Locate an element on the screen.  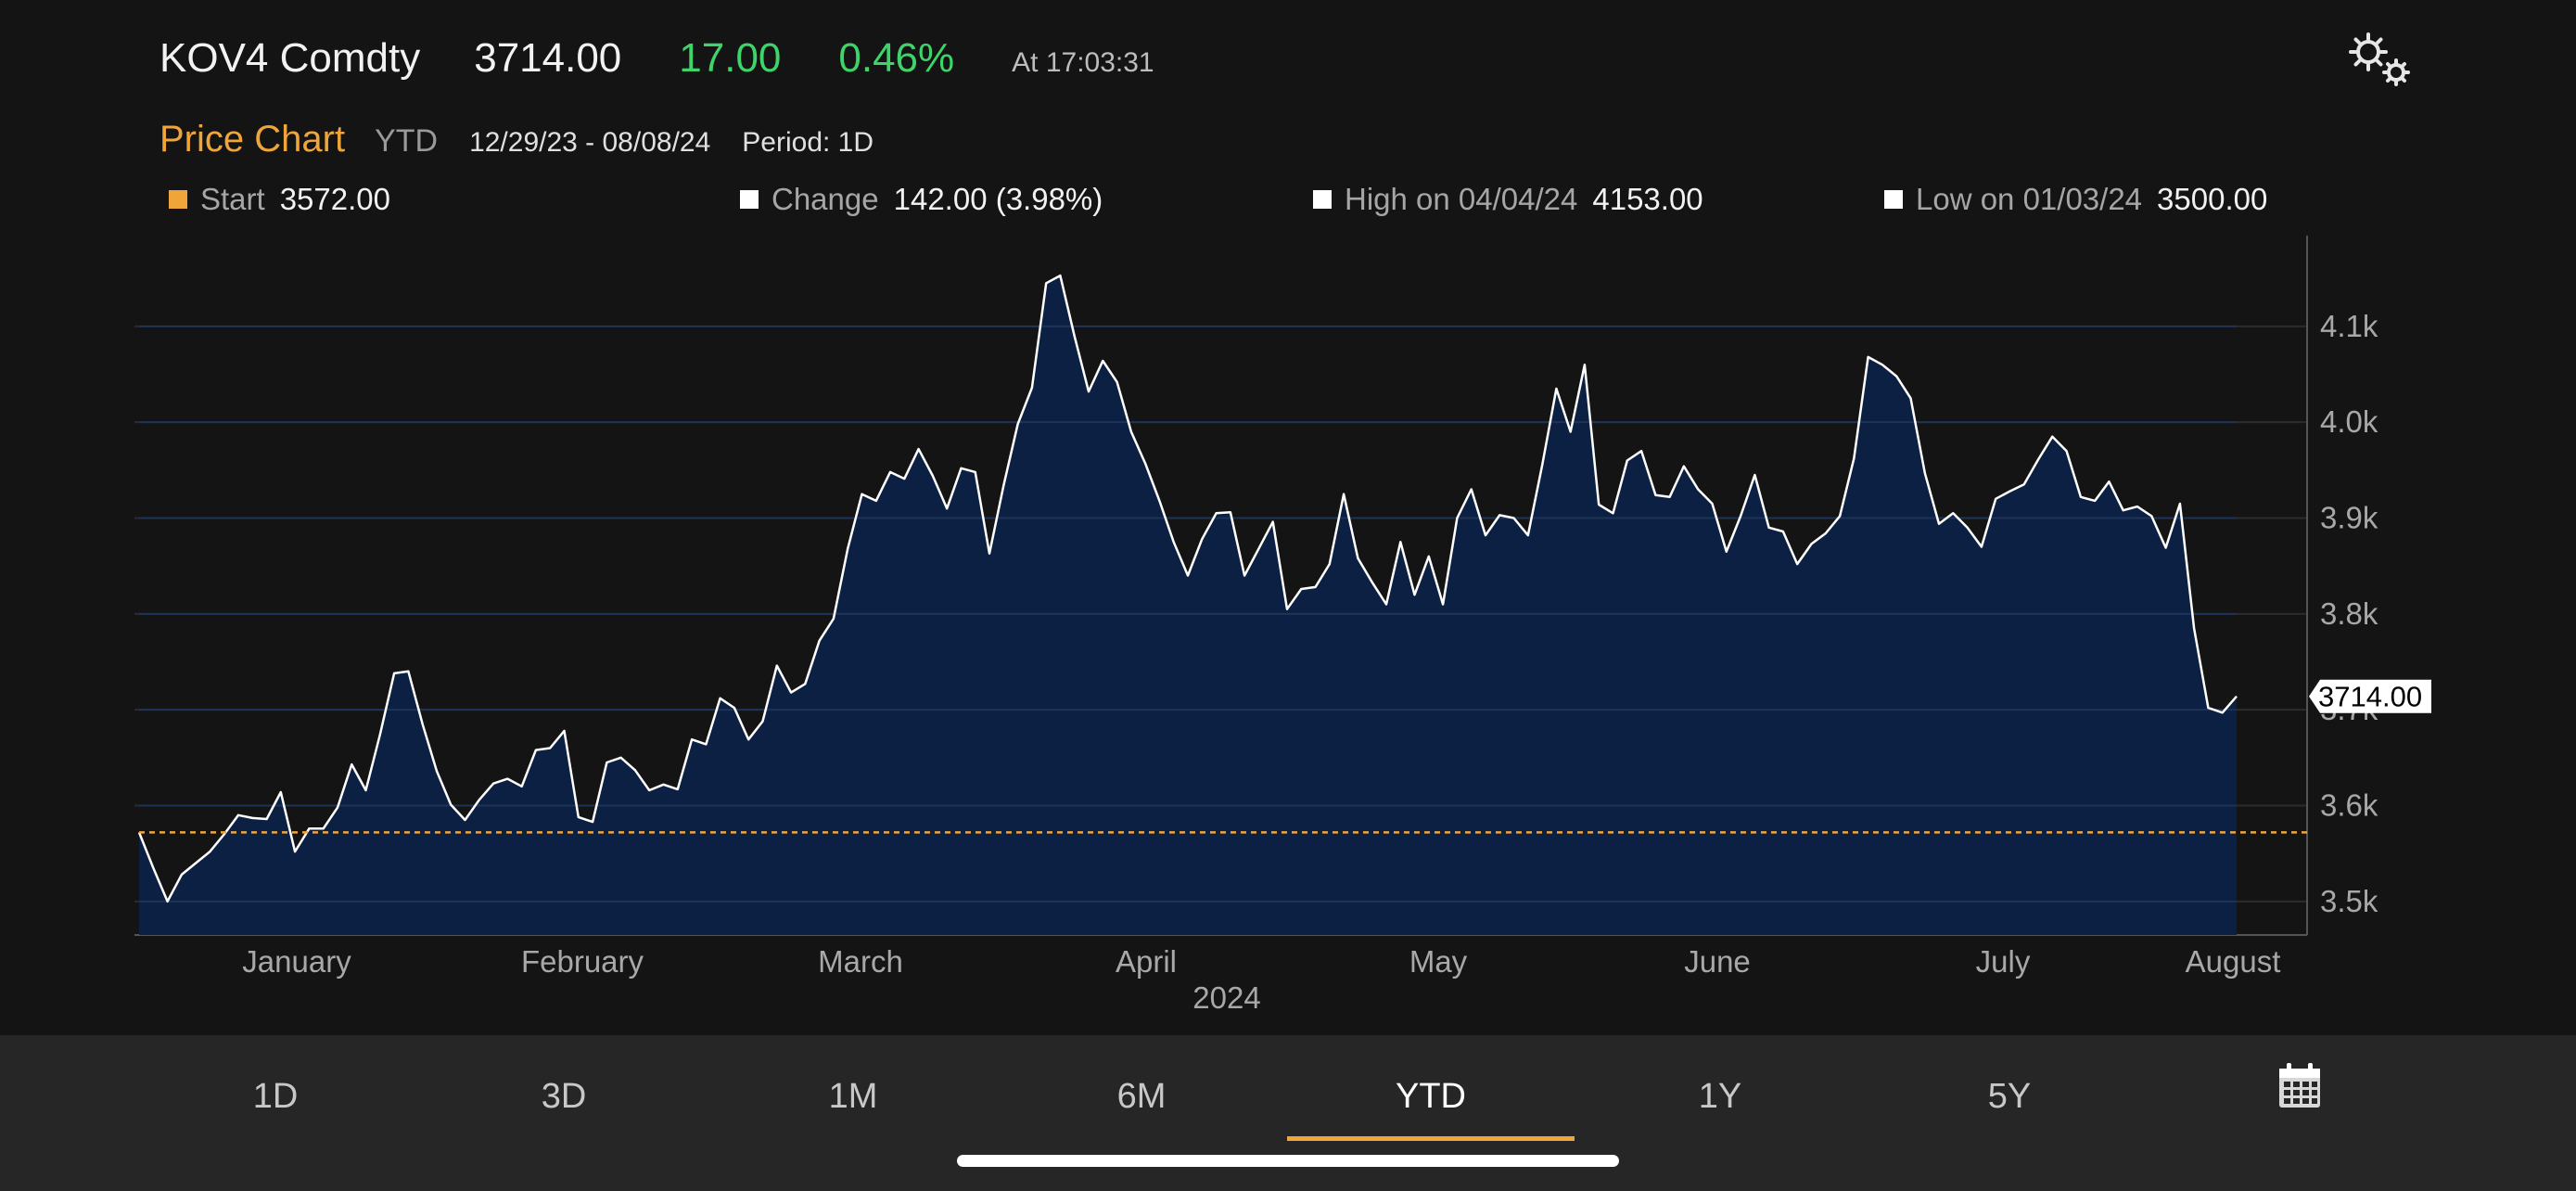
range-label: YTD is located at coordinates (407, 141).